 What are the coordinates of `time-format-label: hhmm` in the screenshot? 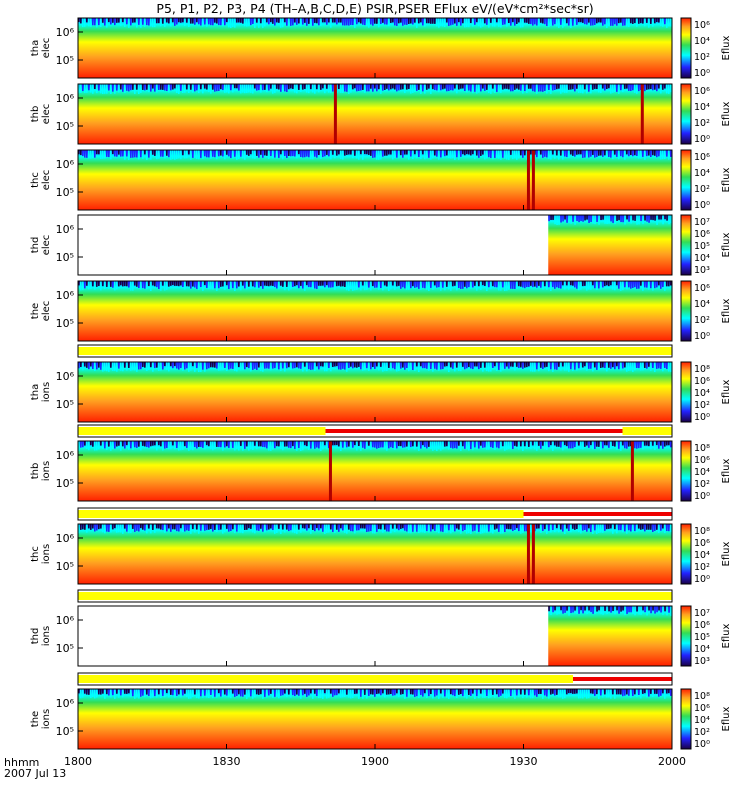 It's located at (22, 762).